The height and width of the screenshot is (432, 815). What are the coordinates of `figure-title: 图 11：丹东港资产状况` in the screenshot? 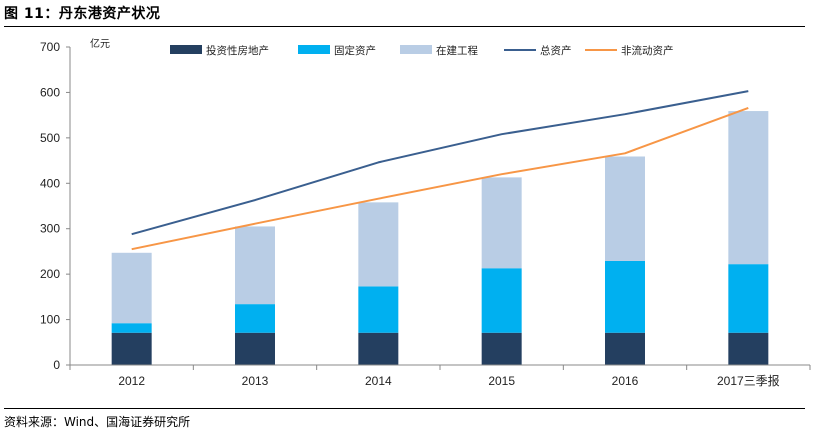 It's located at (82, 14).